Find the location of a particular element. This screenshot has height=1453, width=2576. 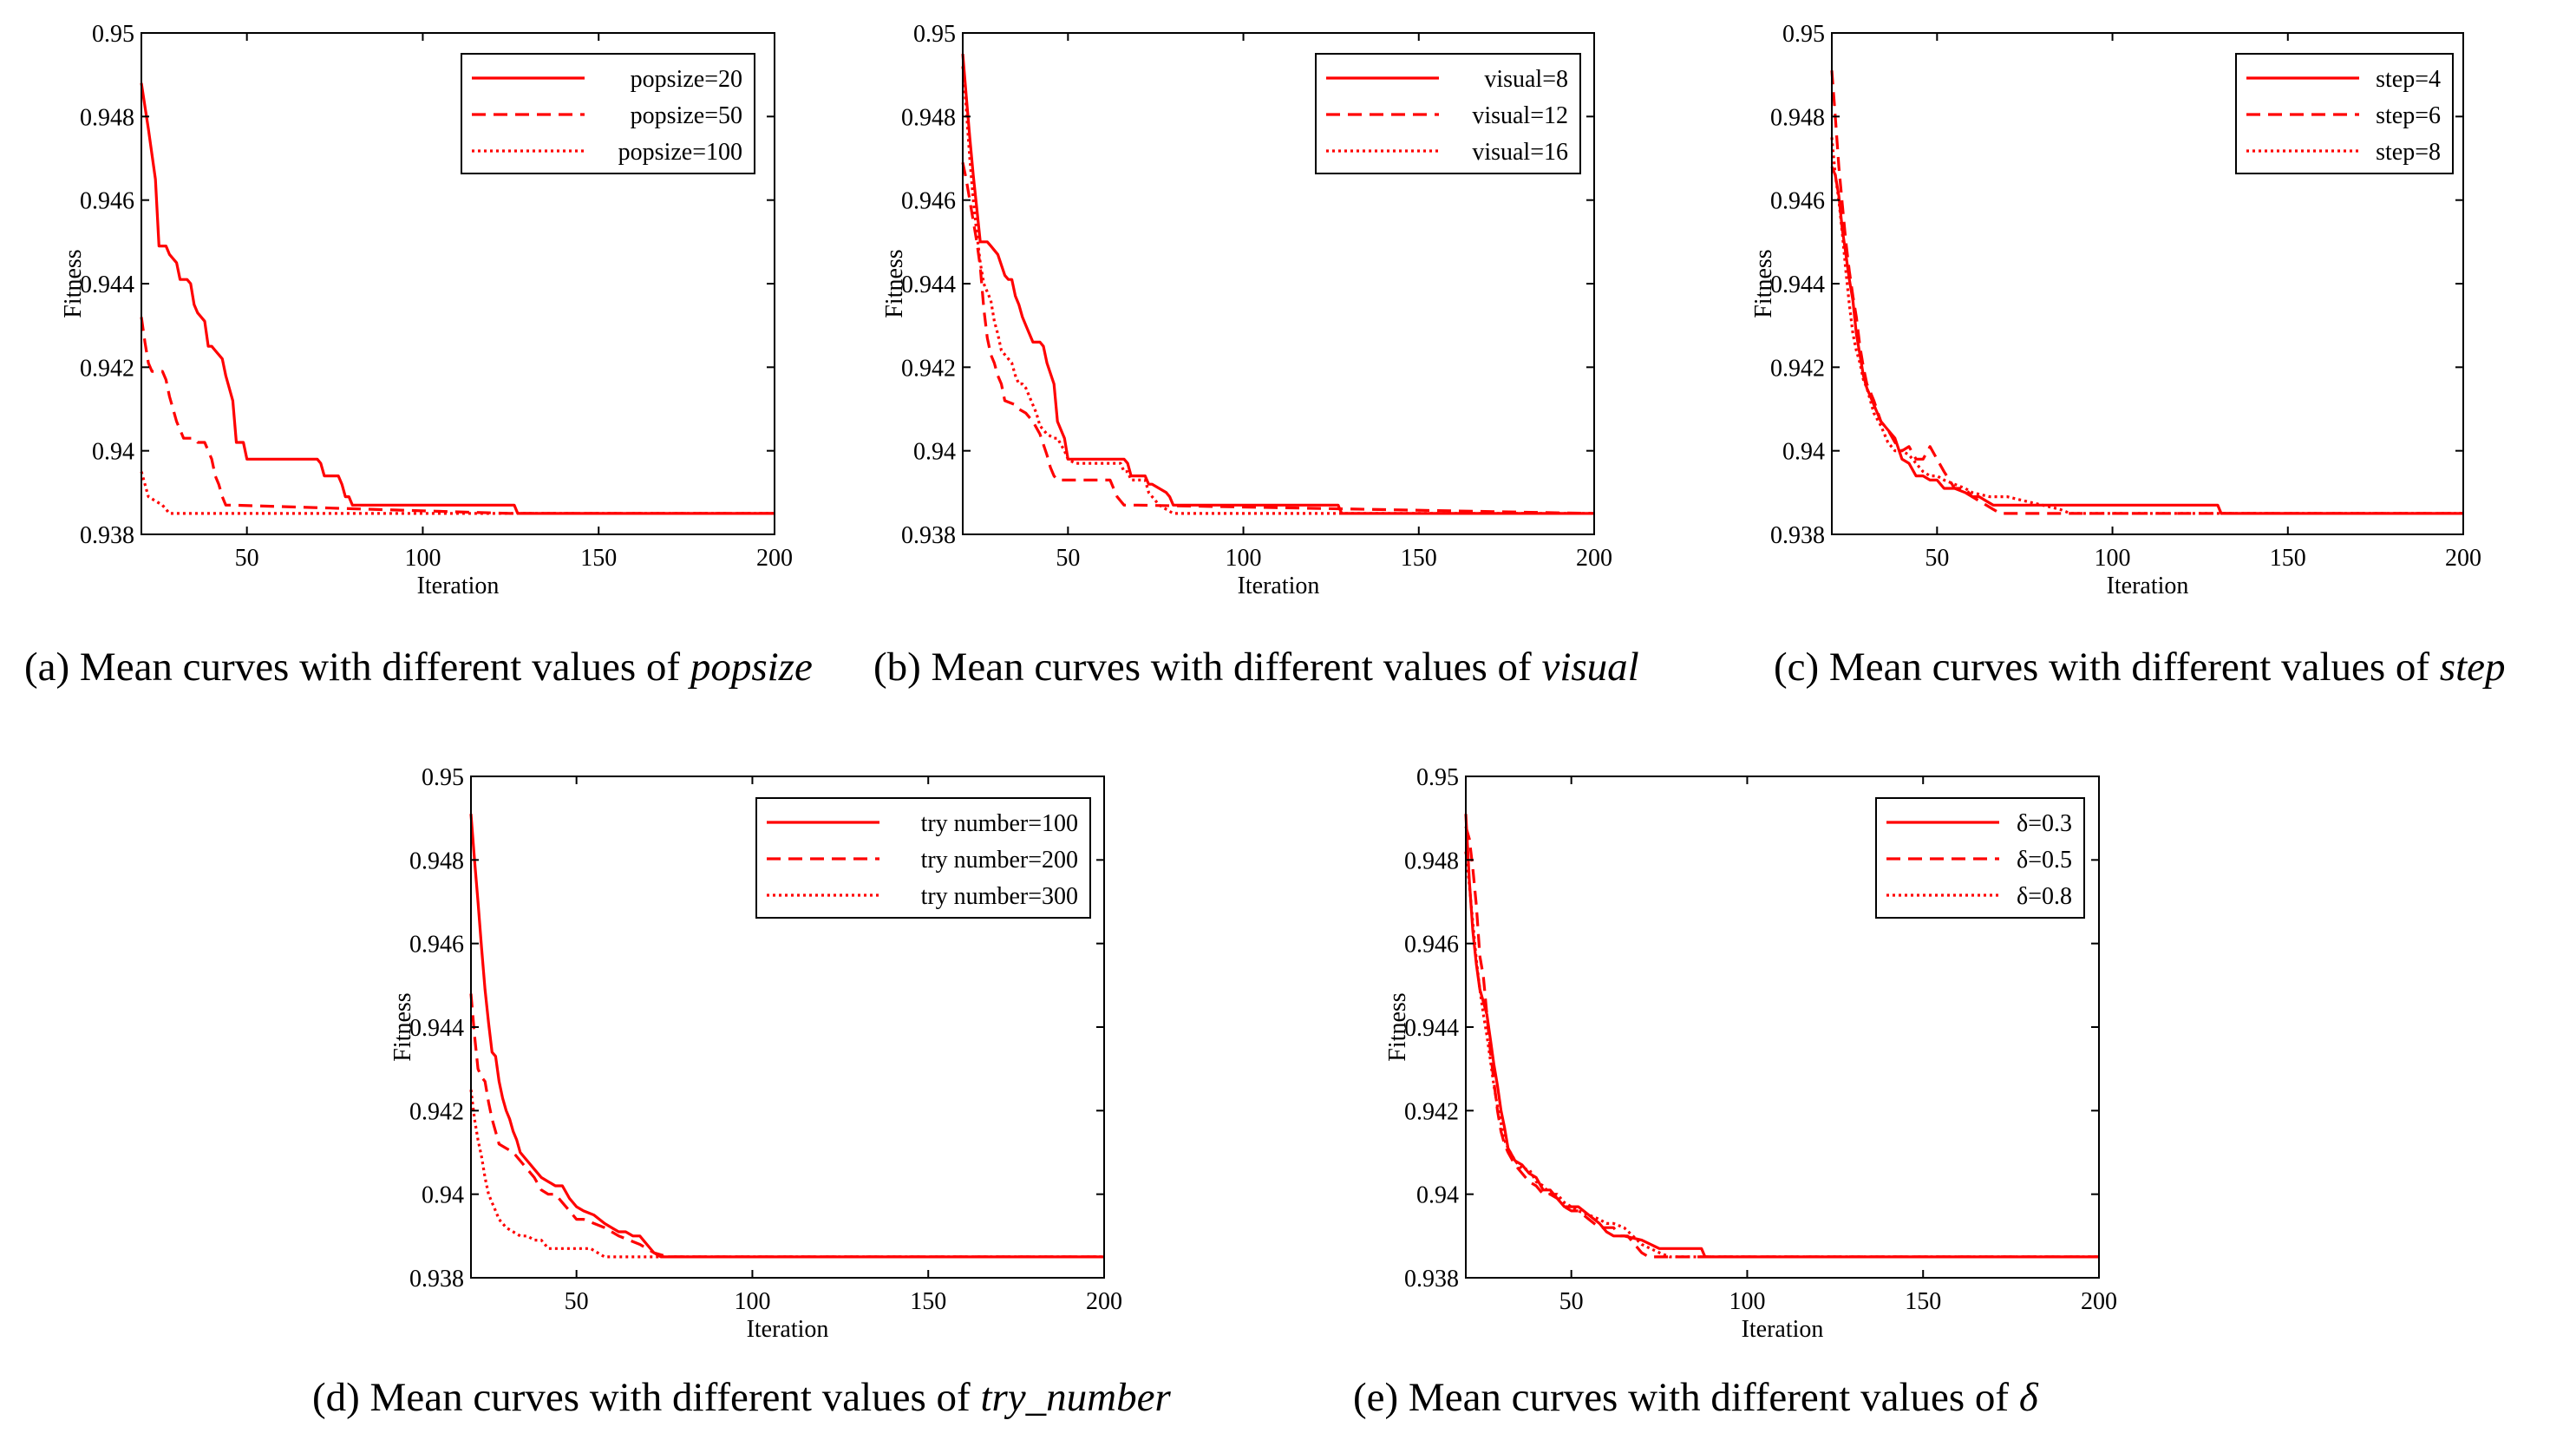

chart-b-xtick-label-150: 150 is located at coordinates (1419, 558).